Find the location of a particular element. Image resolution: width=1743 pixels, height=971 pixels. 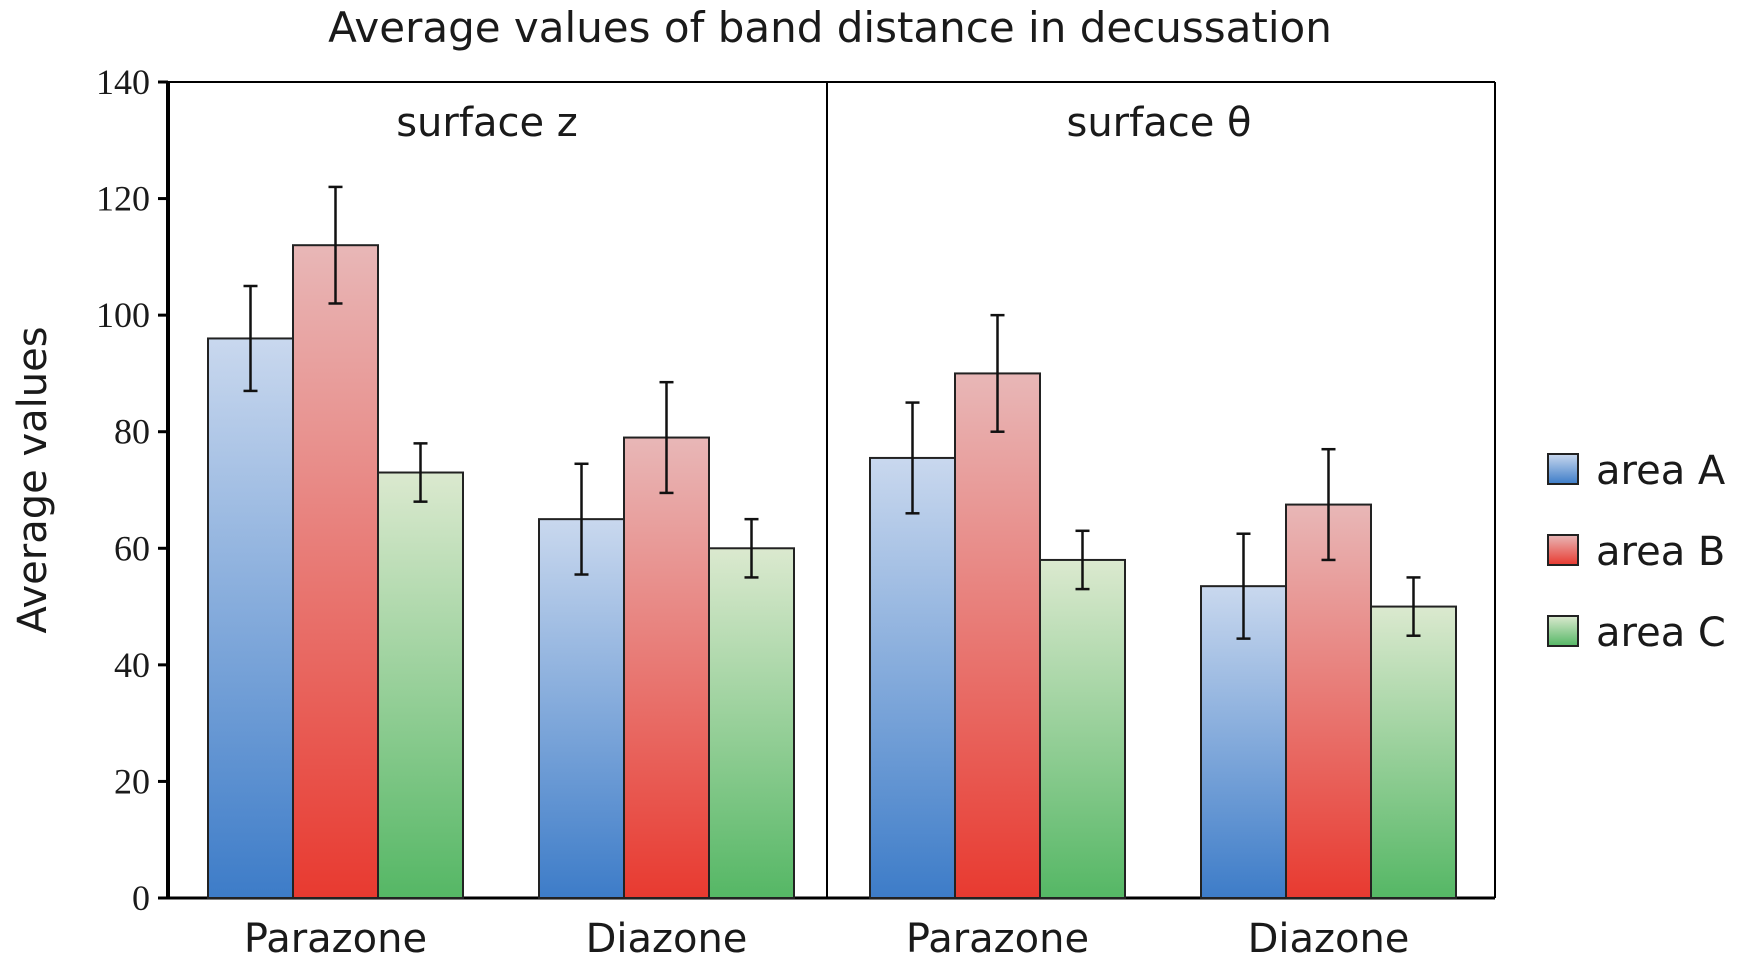

y-tick-label: 20 is located at coordinates (132, 781).